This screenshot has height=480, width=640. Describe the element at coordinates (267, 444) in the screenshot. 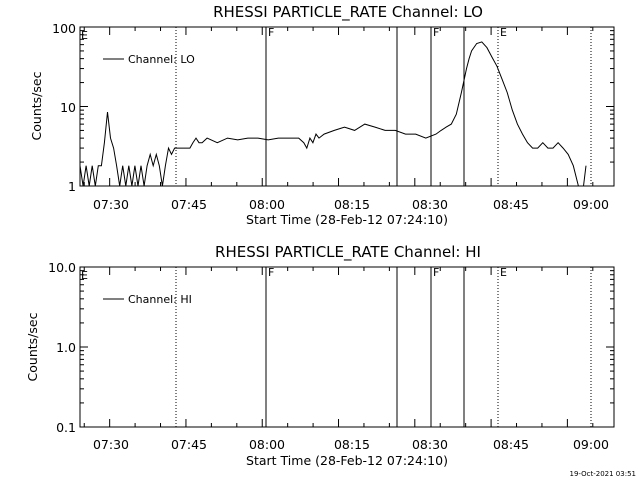

I see `hi-xtick-label: 08:00` at that location.